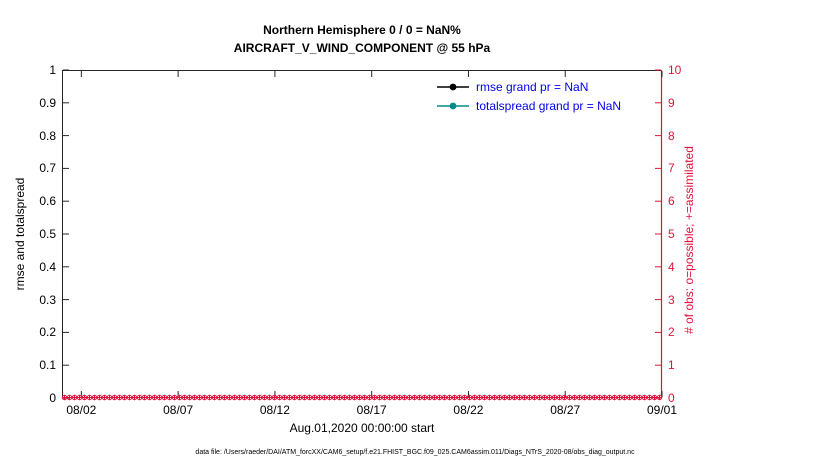  Describe the element at coordinates (81, 410) in the screenshot. I see `x-tick-label: 08/02` at that location.